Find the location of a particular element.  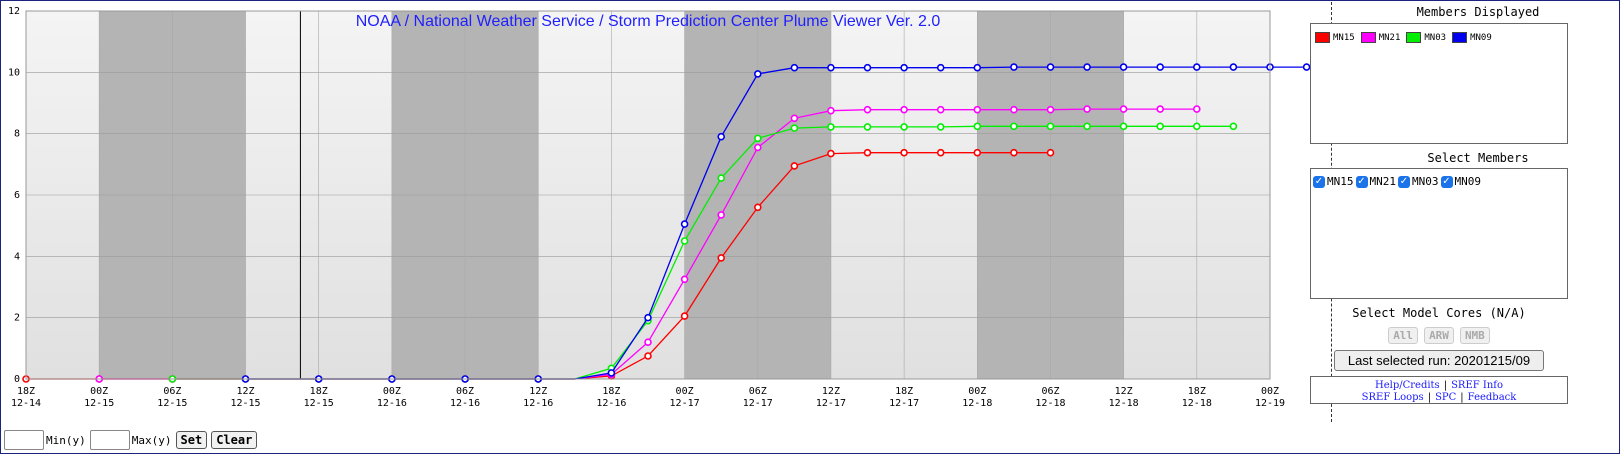

legend-mn09: MN09 is located at coordinates (1472, 37).